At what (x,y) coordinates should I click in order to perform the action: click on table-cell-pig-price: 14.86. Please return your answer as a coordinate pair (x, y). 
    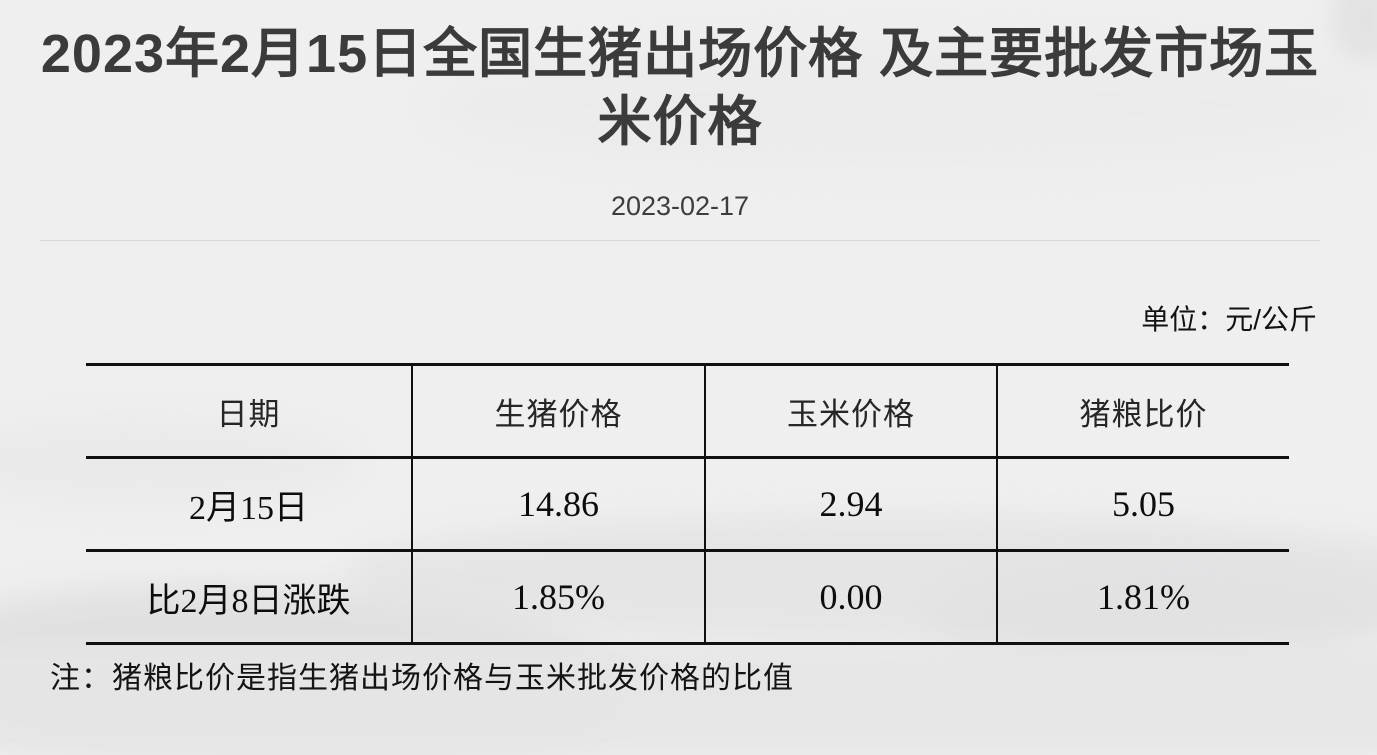
    Looking at the image, I should click on (558, 504).